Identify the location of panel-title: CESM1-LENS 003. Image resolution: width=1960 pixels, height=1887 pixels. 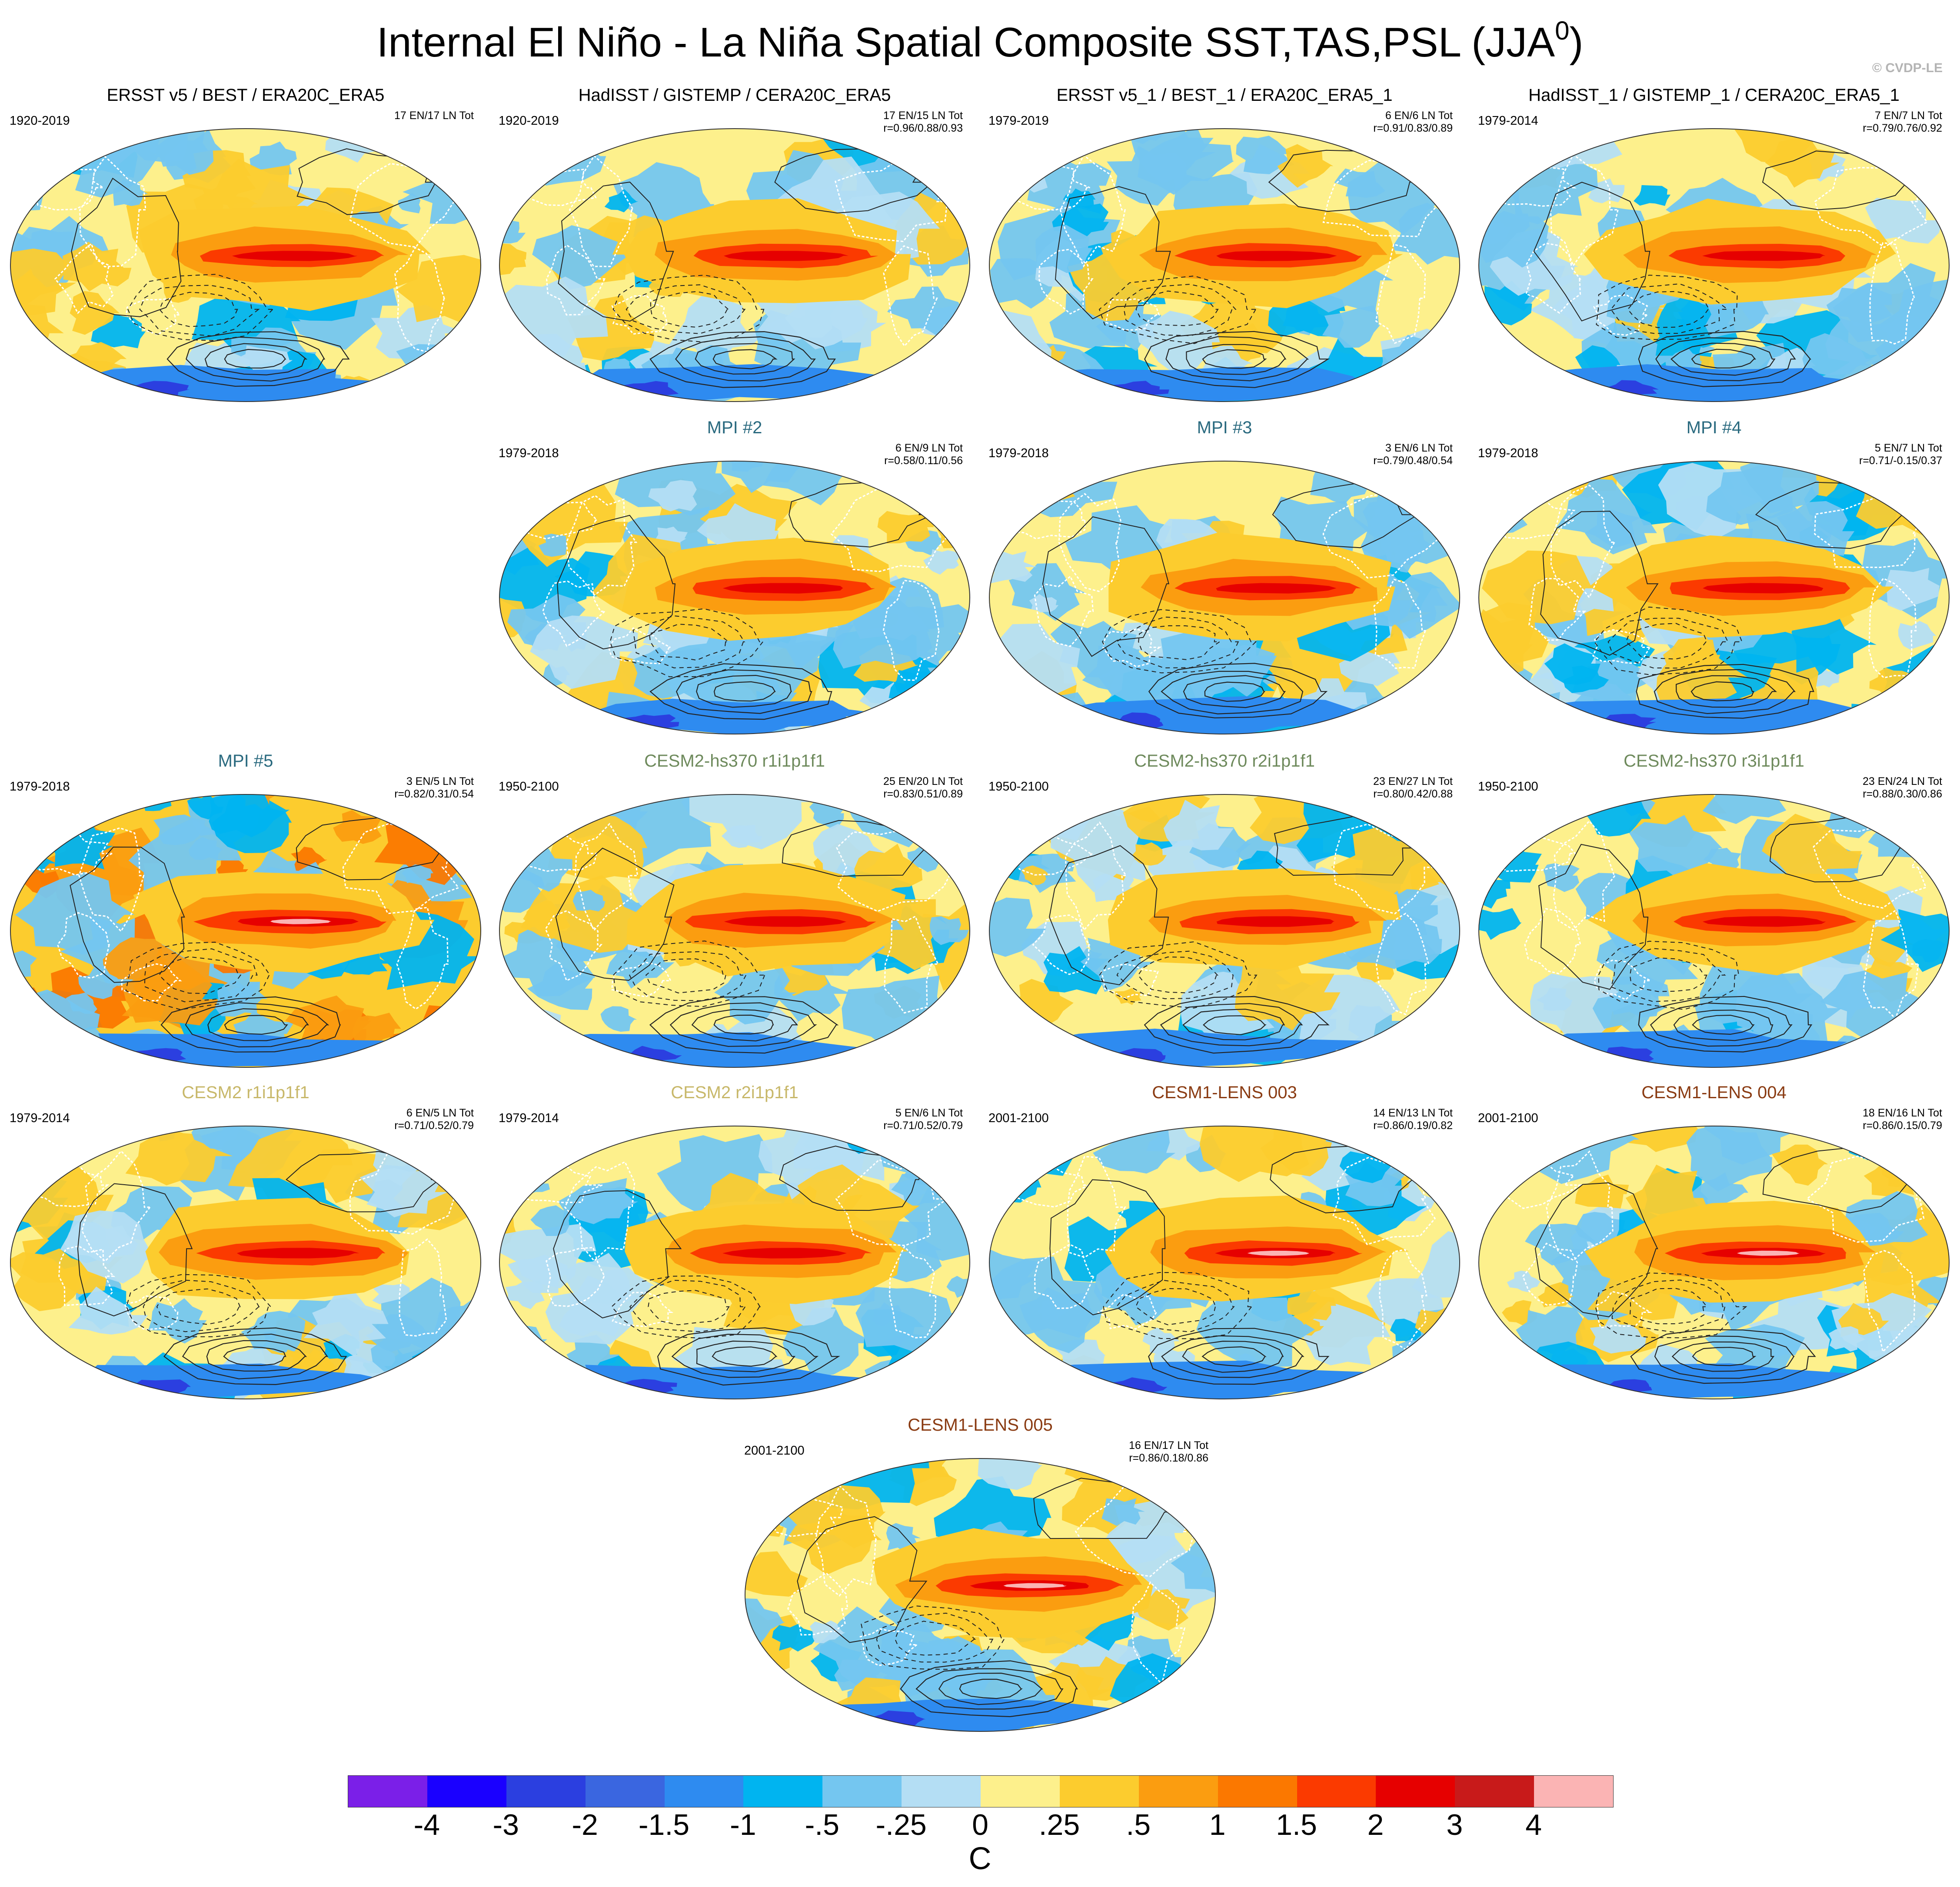
(1224, 1092).